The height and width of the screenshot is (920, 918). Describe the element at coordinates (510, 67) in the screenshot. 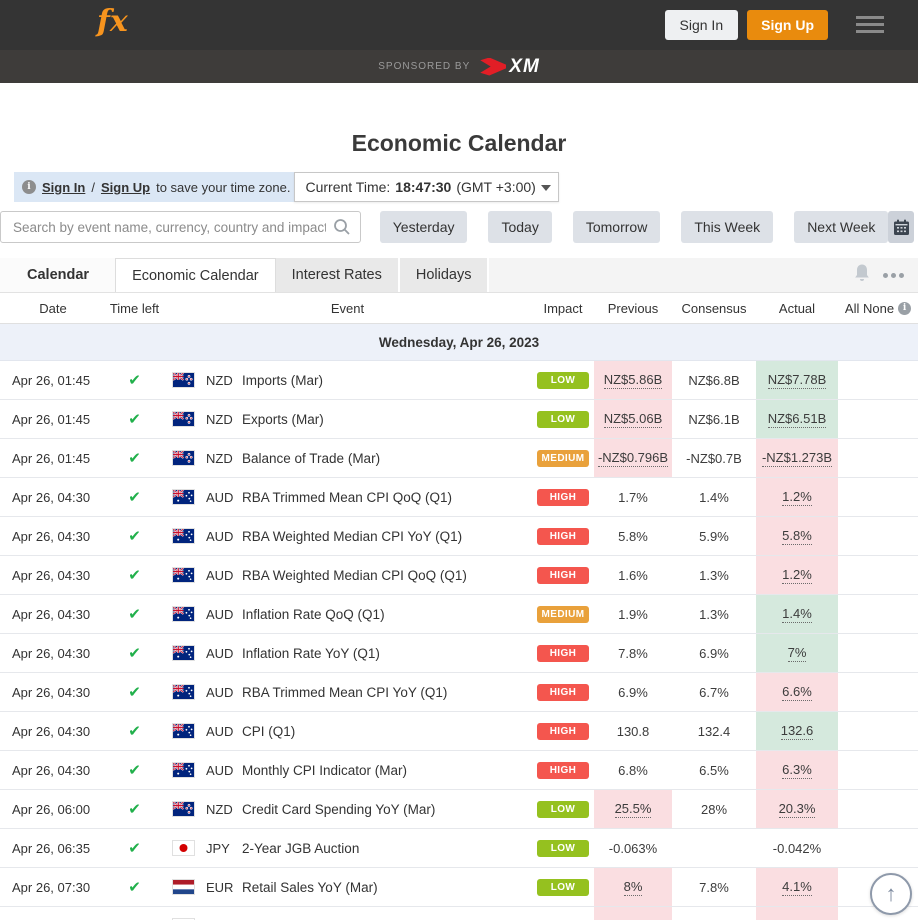

I see `xm-logo: XM` at that location.